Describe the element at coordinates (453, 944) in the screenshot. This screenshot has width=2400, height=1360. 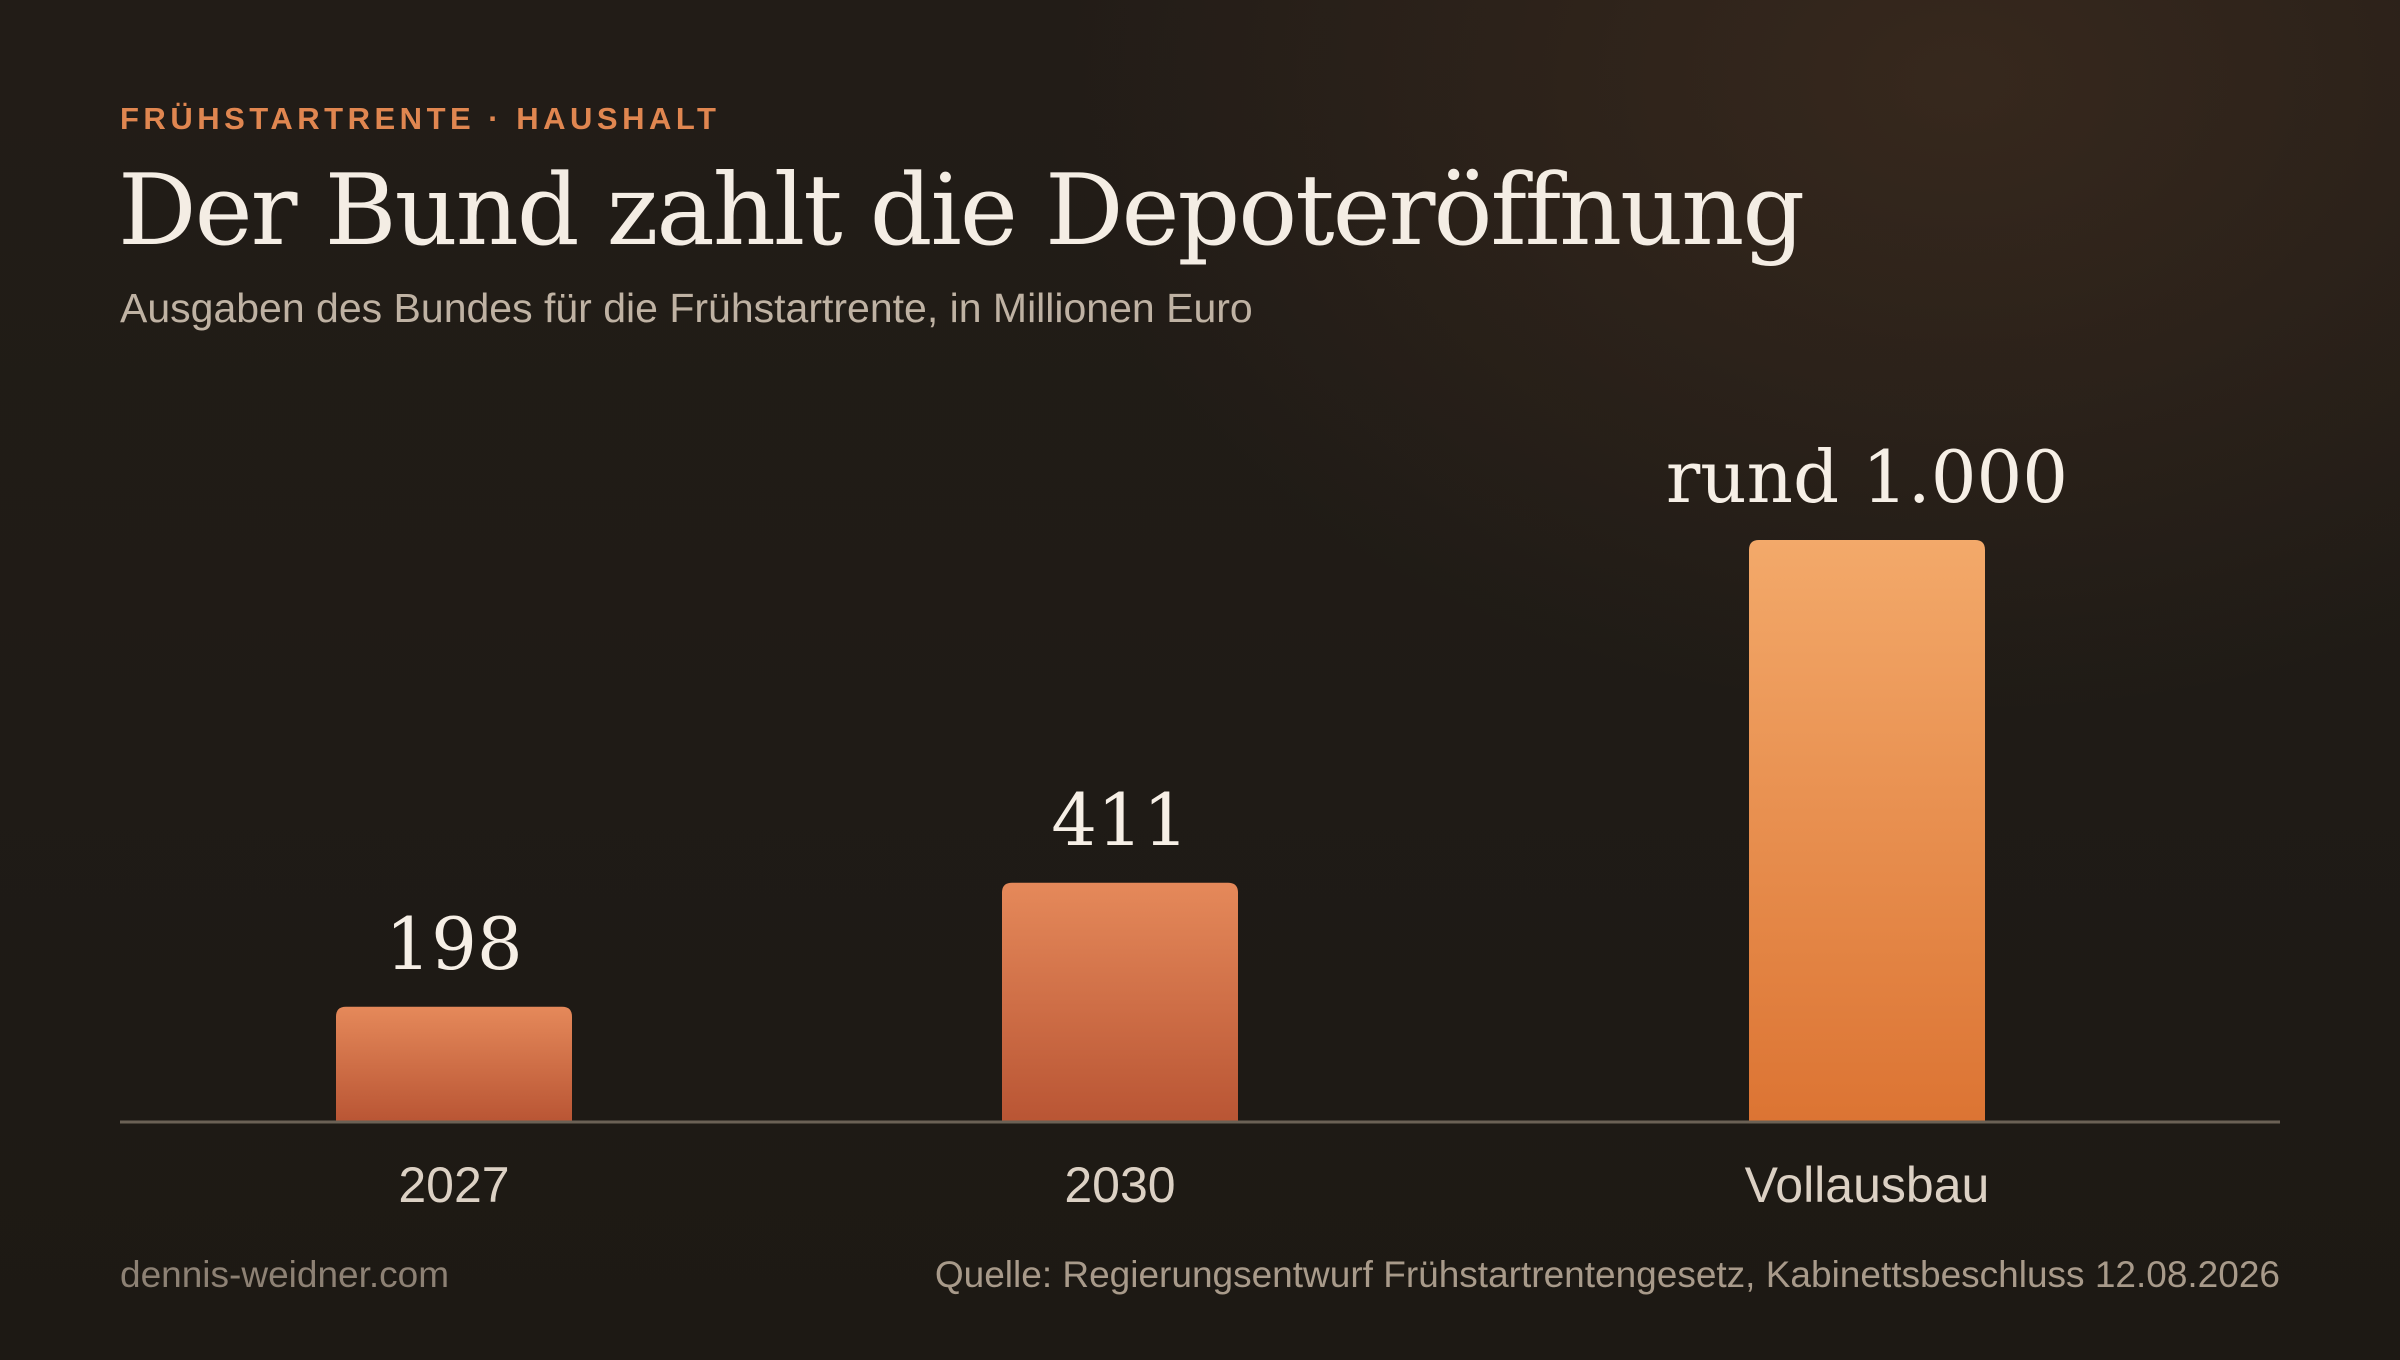
I see `value-label-2027: 198` at that location.